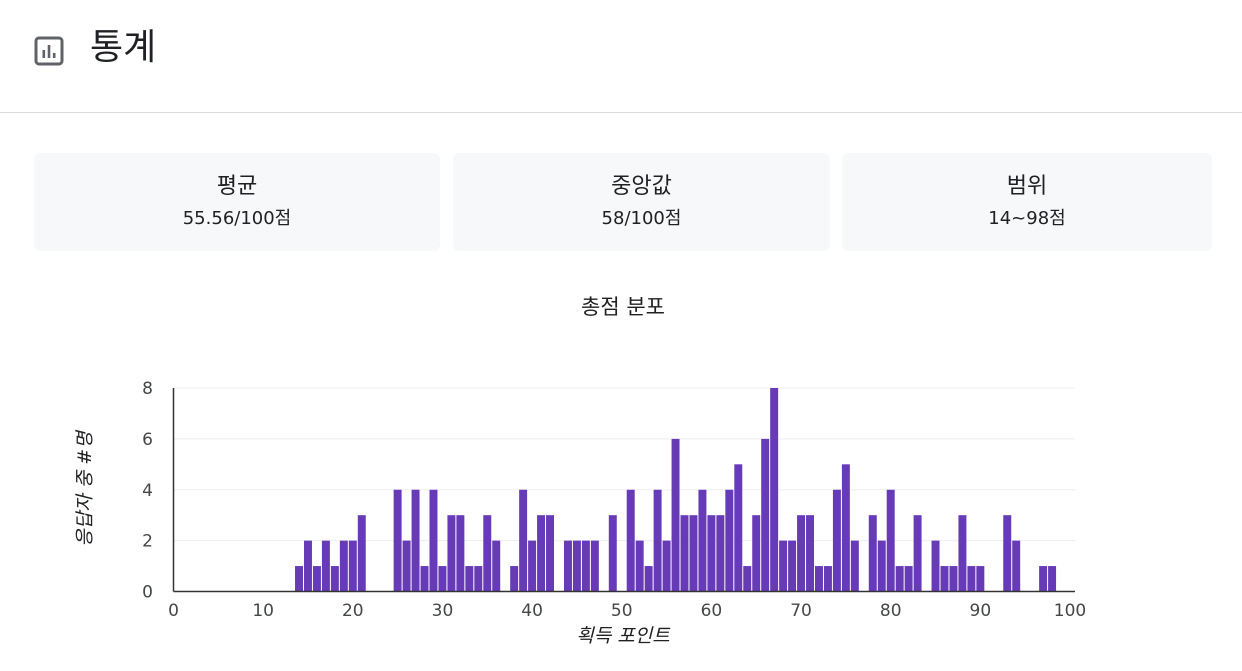  What do you see at coordinates (1070, 611) in the screenshot?
I see `x-tick-label: 100` at bounding box center [1070, 611].